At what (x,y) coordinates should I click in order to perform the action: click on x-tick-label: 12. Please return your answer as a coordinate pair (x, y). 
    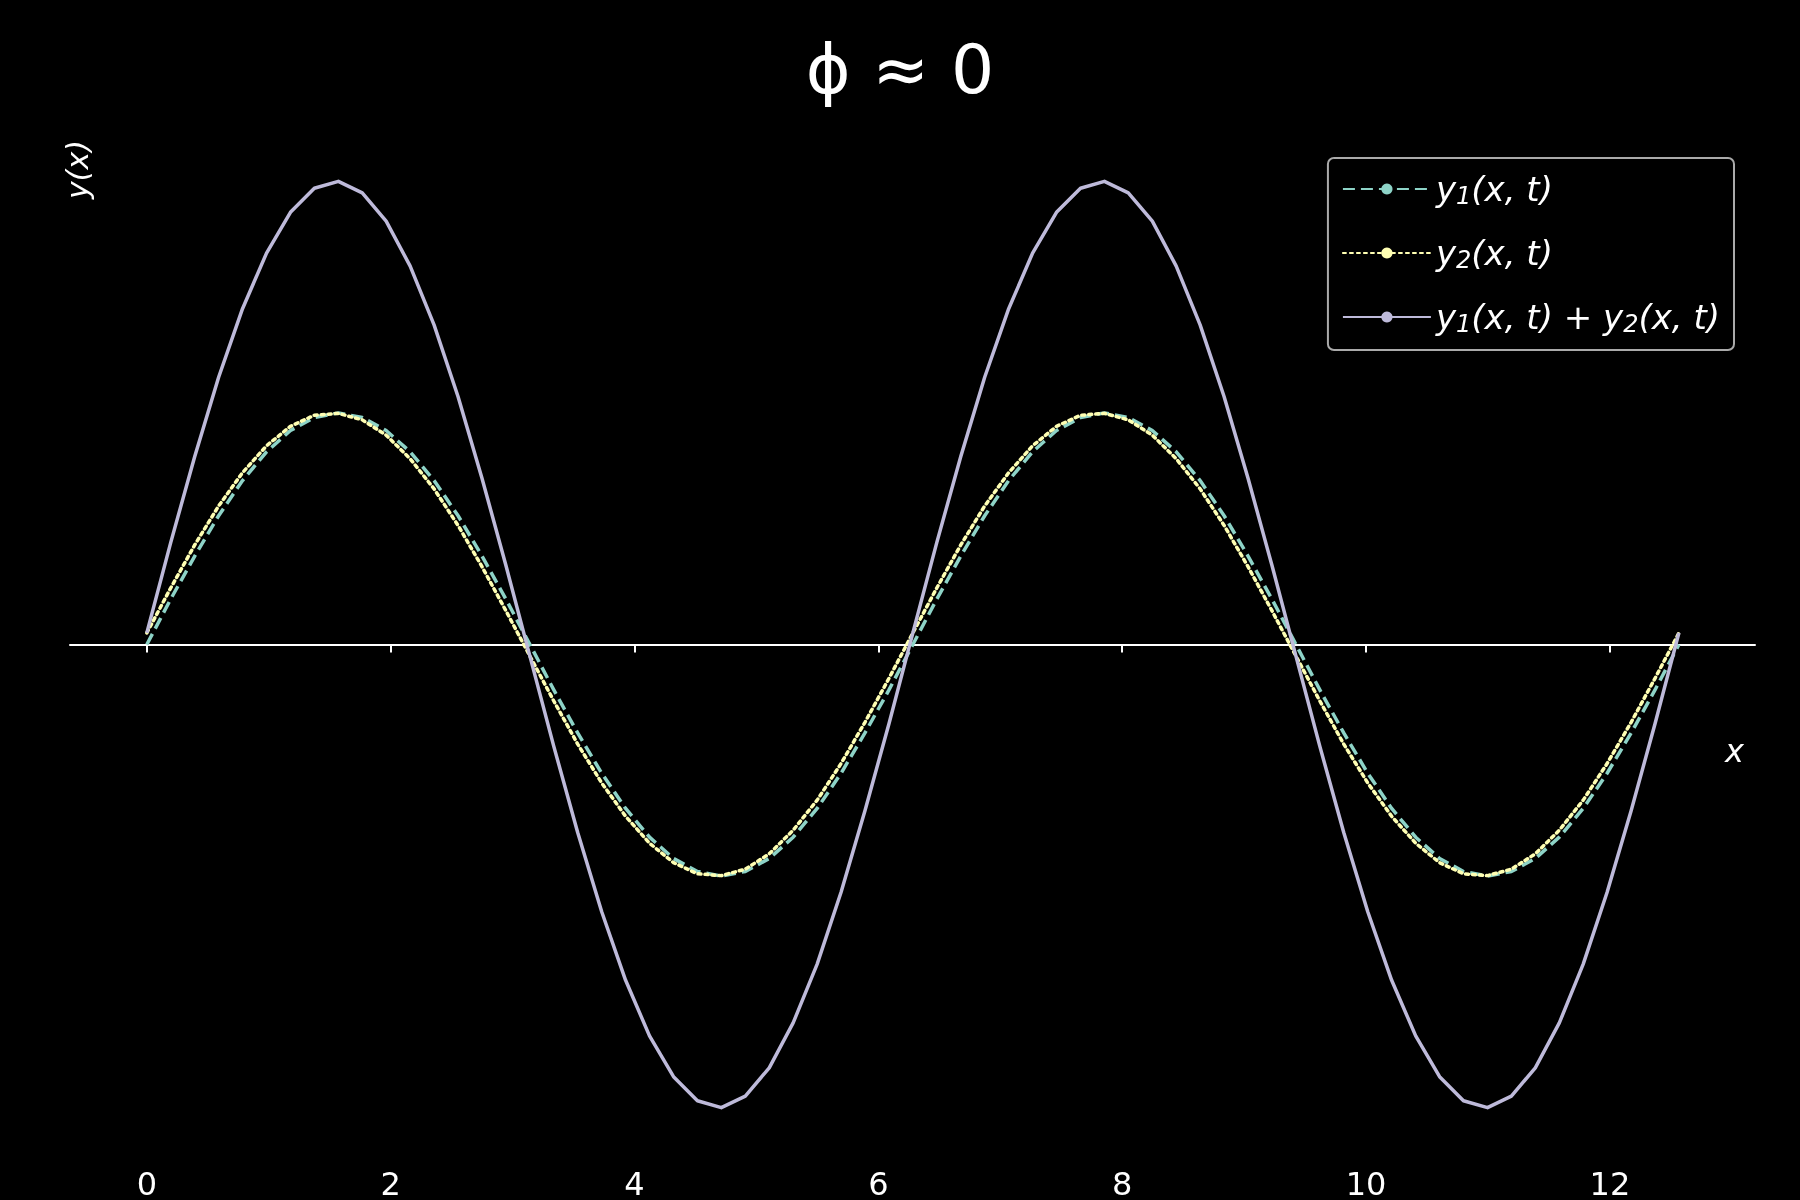
    Looking at the image, I should click on (1610, 1182).